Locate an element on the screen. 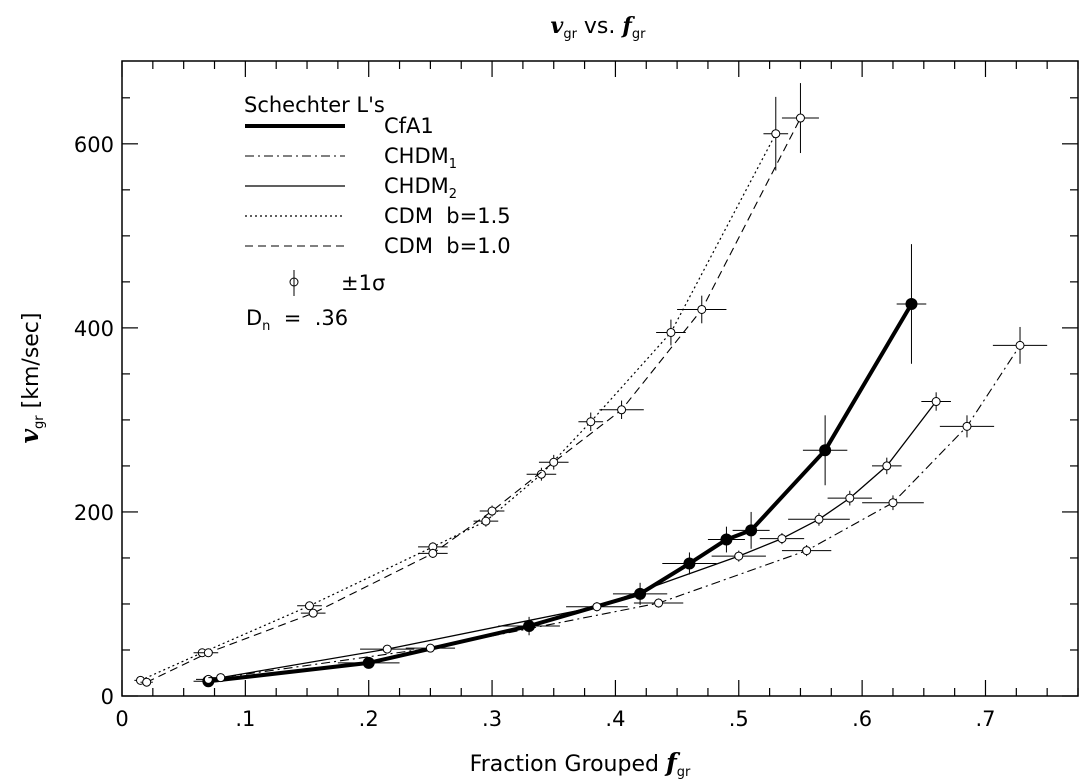 Image resolution: width=1084 pixels, height=781 pixels. y-axis-label: vgr [km/sec] is located at coordinates (31, 378).